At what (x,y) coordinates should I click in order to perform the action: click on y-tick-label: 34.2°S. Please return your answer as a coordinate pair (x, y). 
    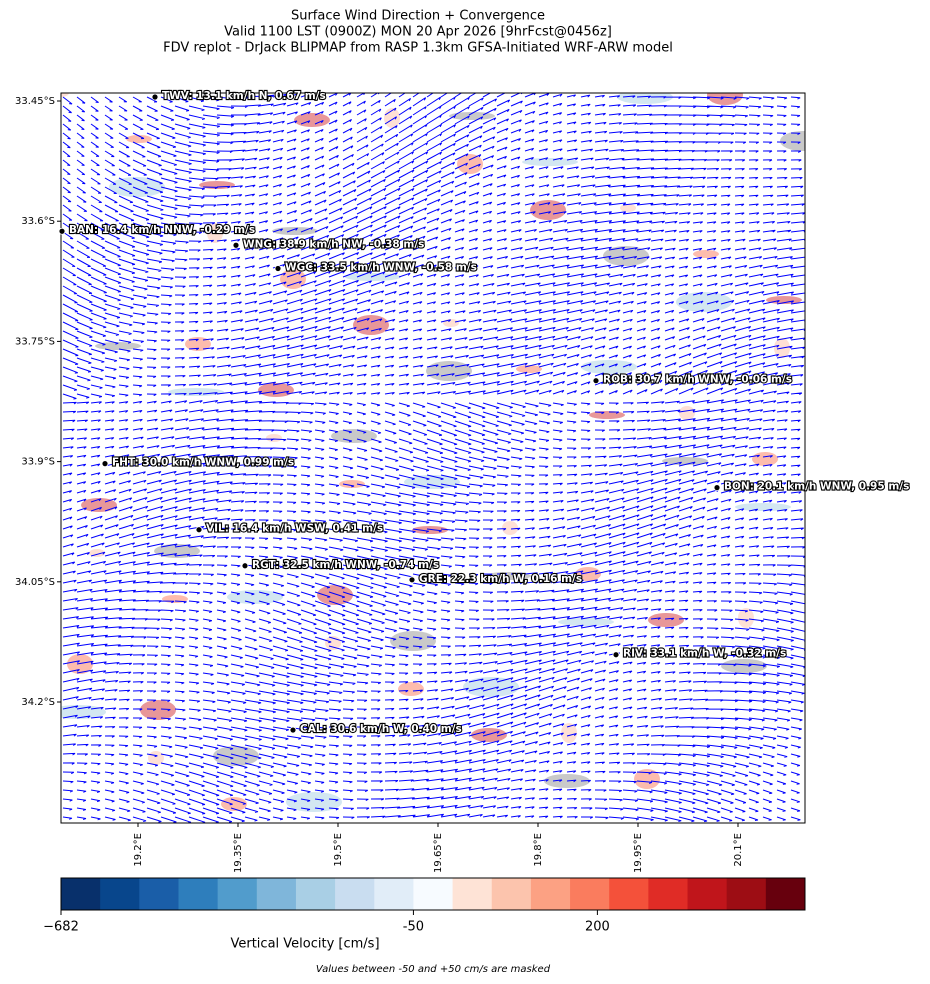
    Looking at the image, I should click on (38, 702).